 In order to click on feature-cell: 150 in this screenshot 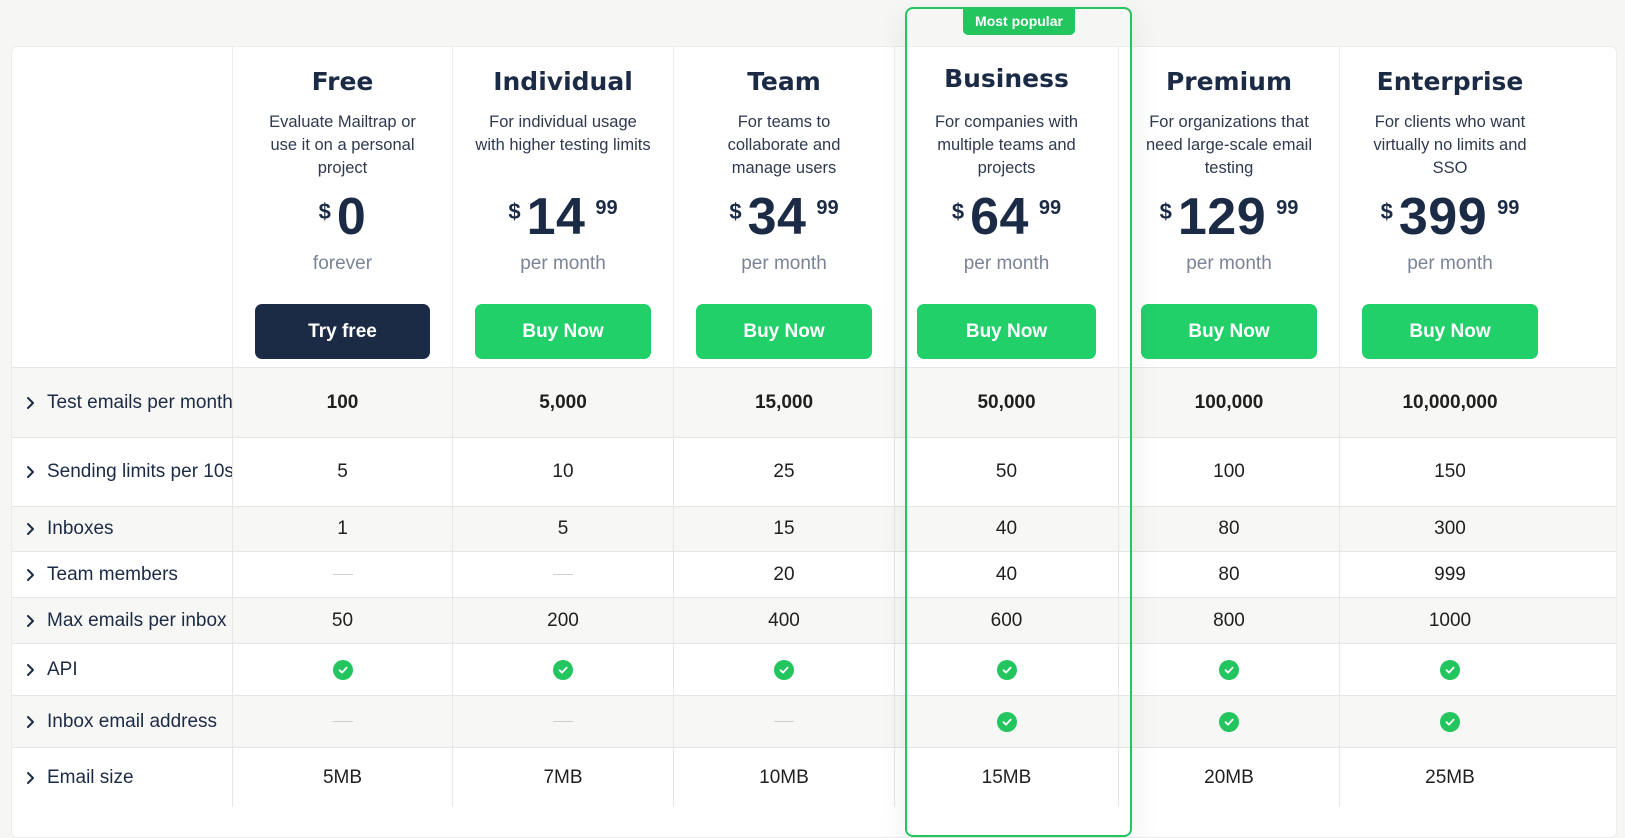, I will do `click(1449, 472)`.